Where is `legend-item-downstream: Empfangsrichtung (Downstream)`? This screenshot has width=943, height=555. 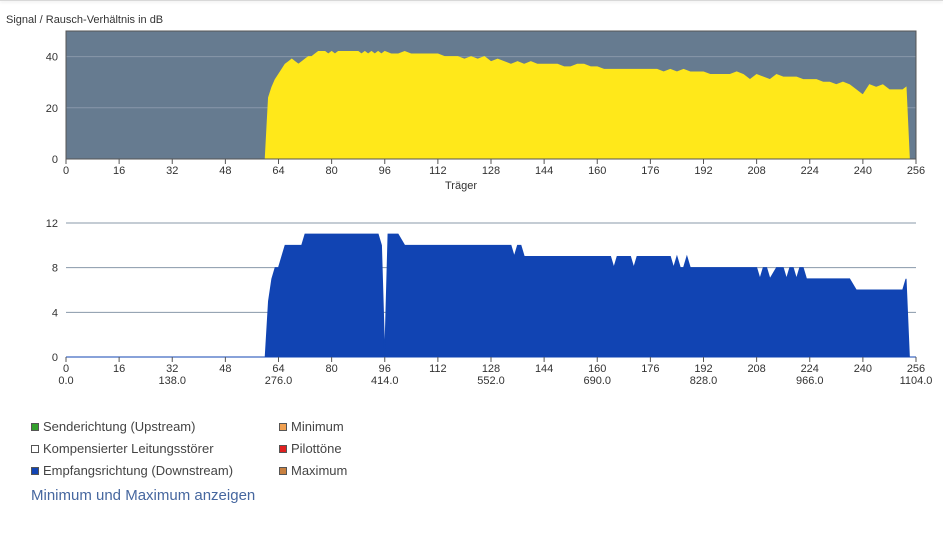
legend-item-downstream: Empfangsrichtung (Downstream) is located at coordinates (132, 470).